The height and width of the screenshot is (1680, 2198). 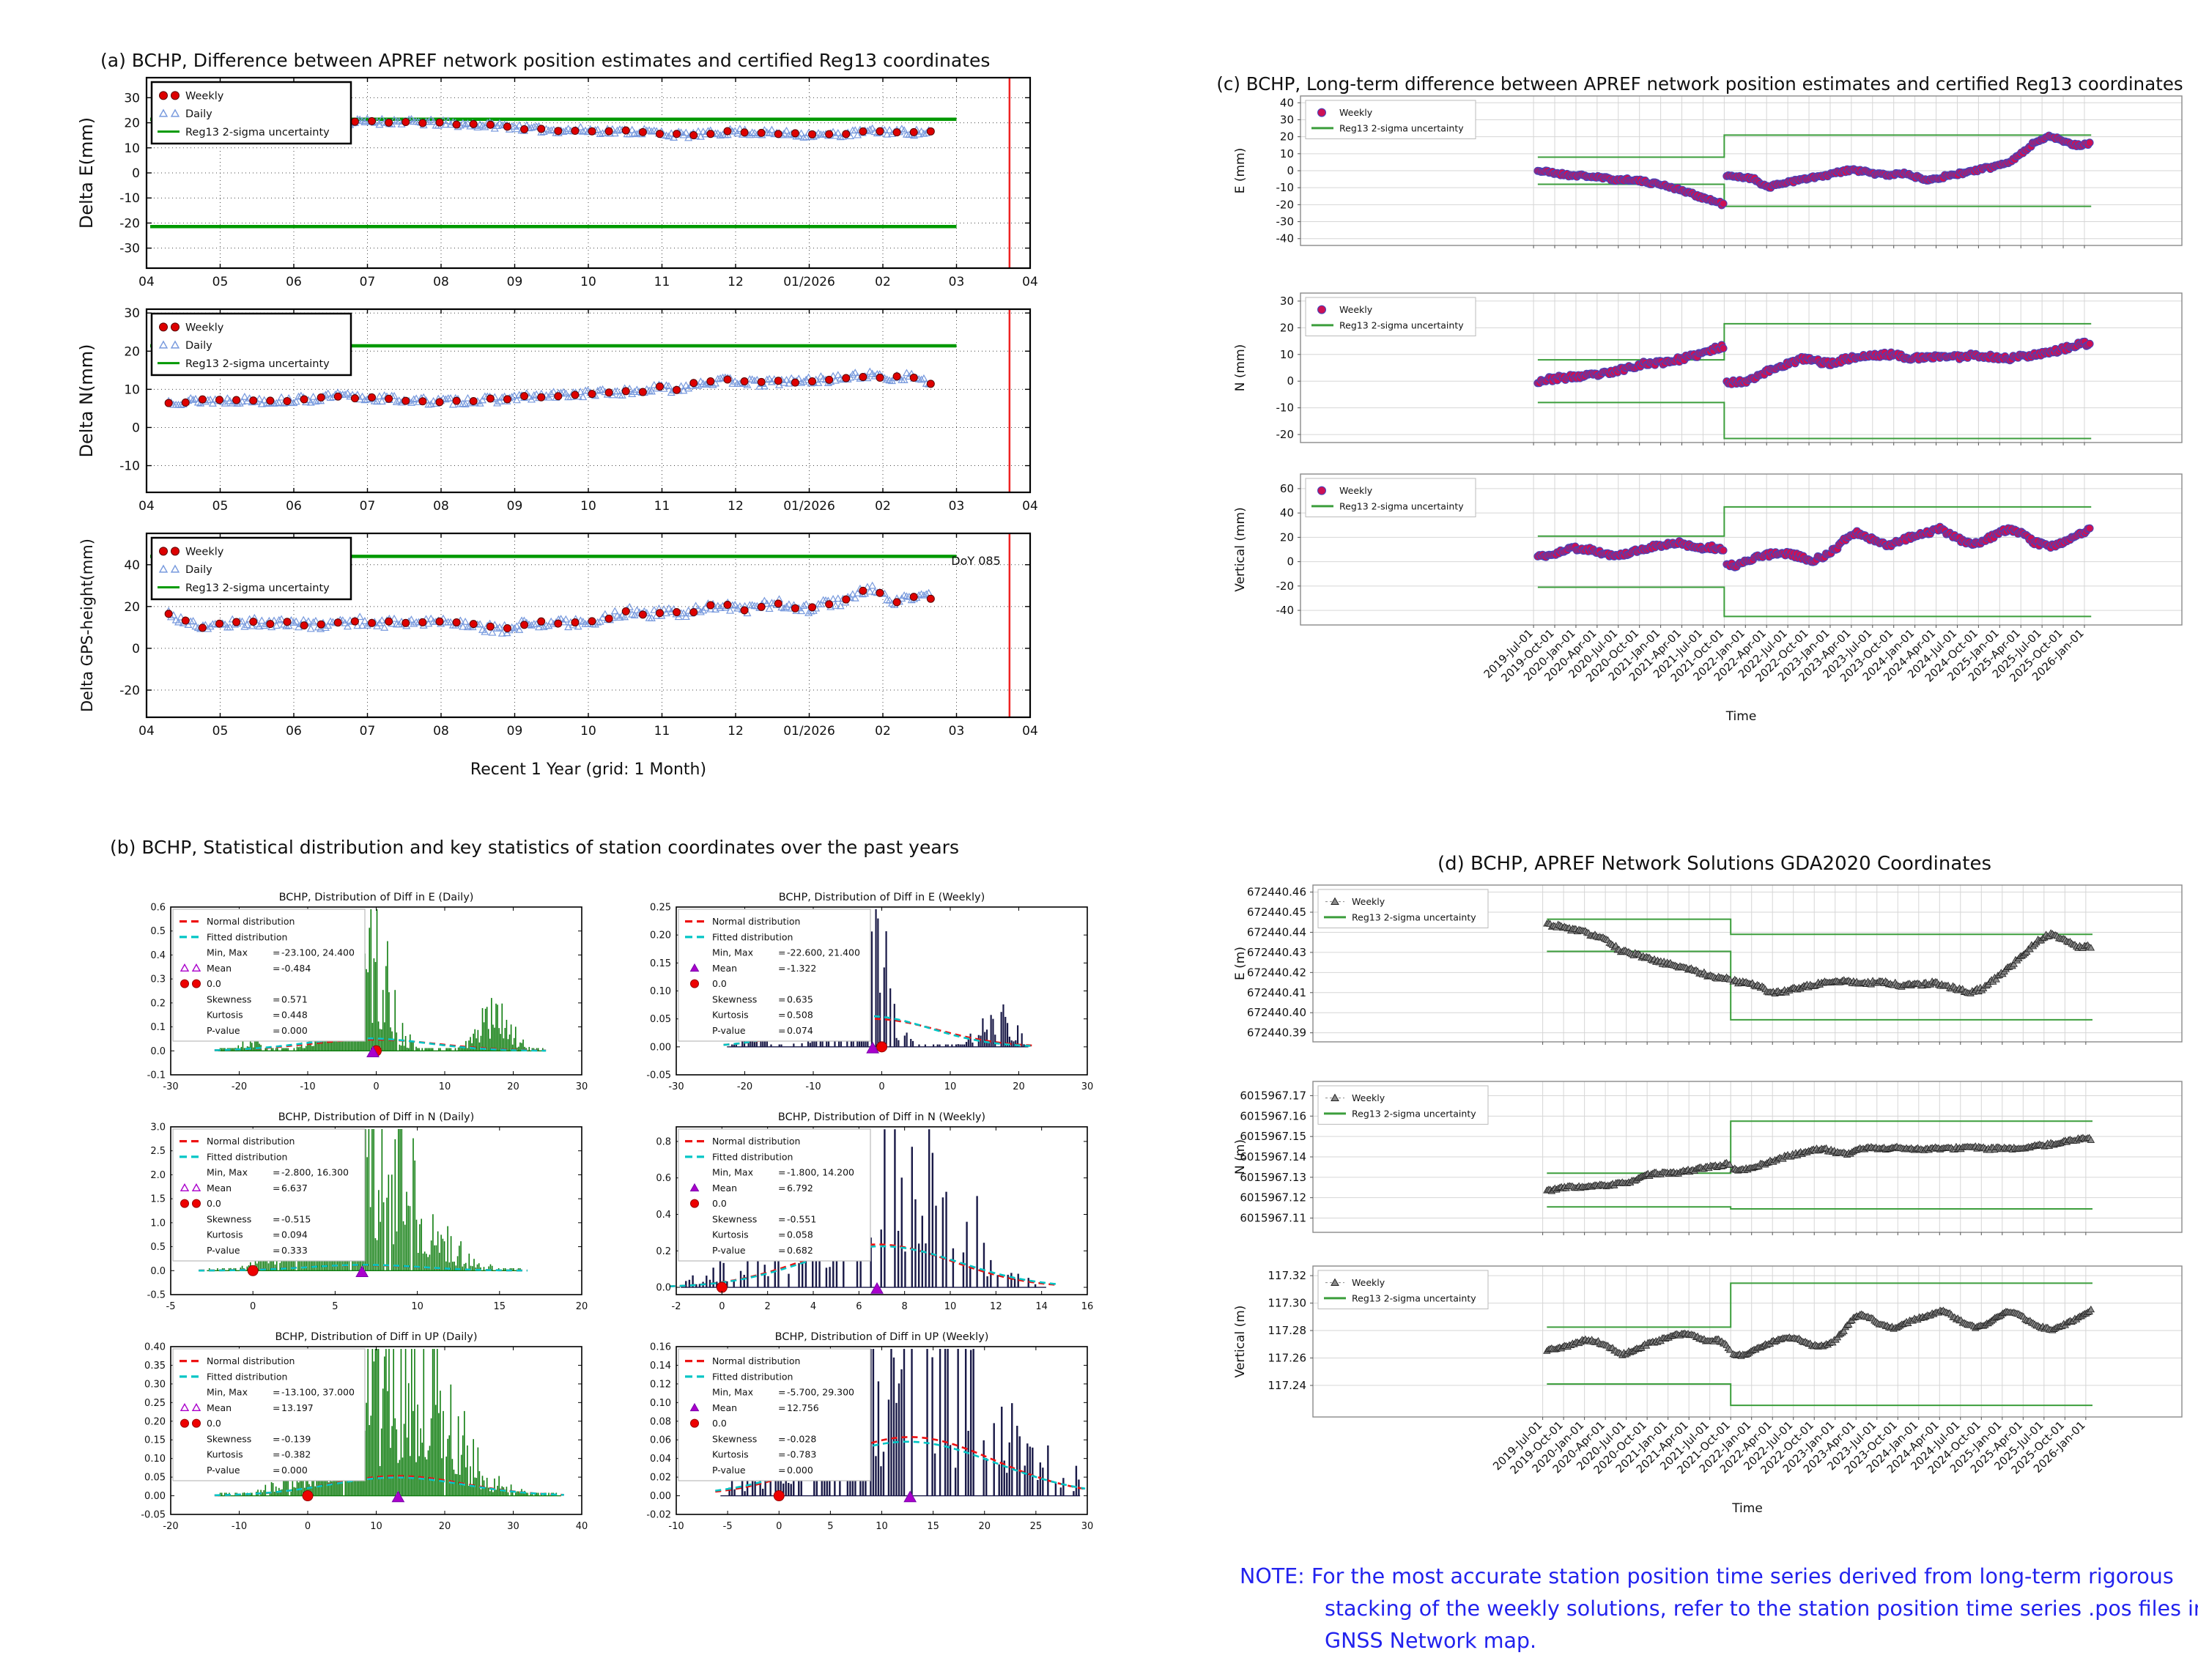 I want to click on svg-text: 0.16, so click(x=661, y=1348).